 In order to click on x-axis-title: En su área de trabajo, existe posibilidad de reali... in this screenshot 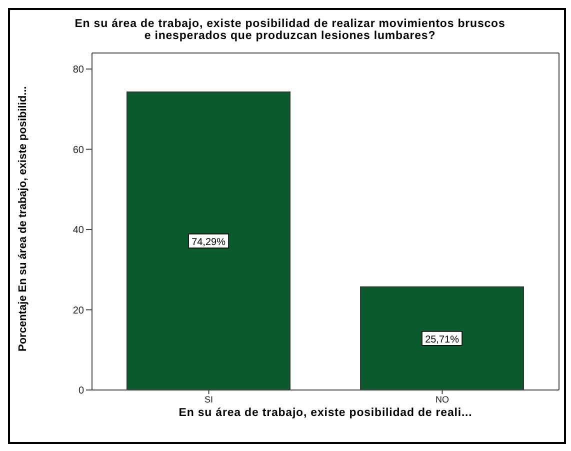, I will do `click(325, 413)`.